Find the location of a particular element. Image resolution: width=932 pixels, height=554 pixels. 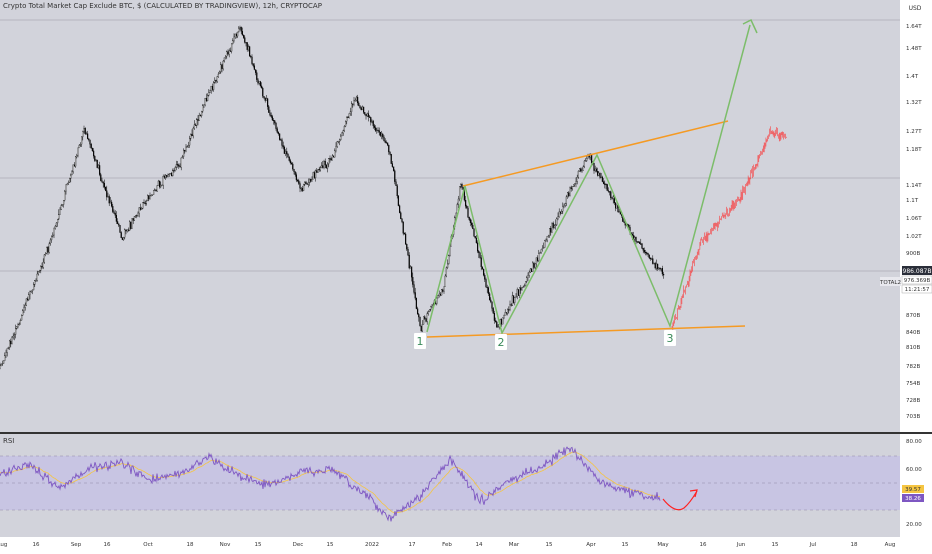

rsi-value-badge-yellow: 39.57 is located at coordinates (913, 489).